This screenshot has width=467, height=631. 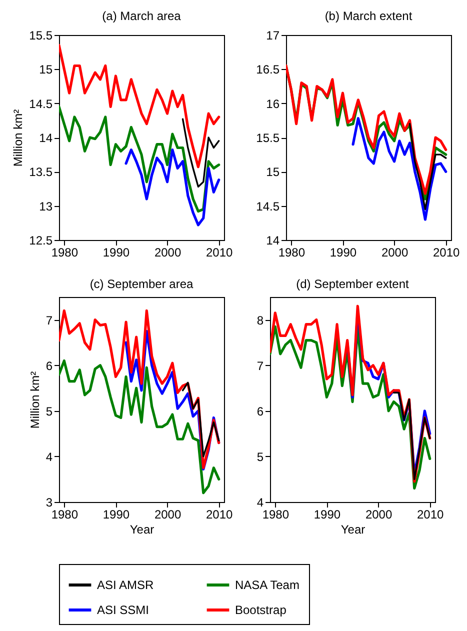 What do you see at coordinates (353, 284) in the screenshot?
I see `chart-title: (d) September extent` at bounding box center [353, 284].